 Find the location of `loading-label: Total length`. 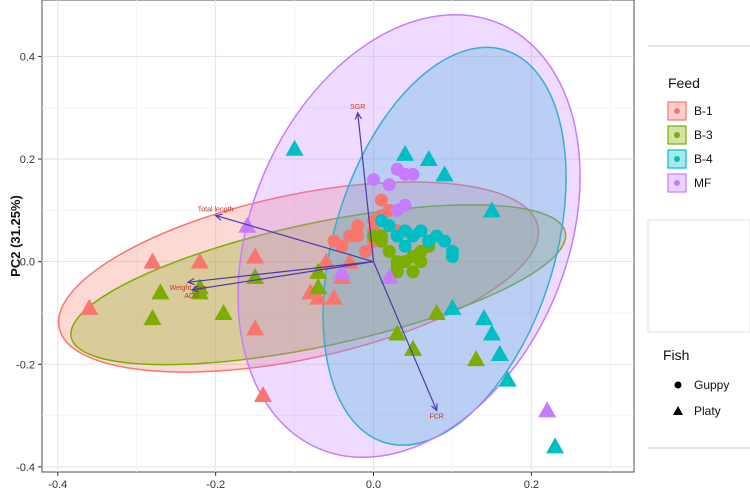

loading-label: Total length is located at coordinates (216, 209).